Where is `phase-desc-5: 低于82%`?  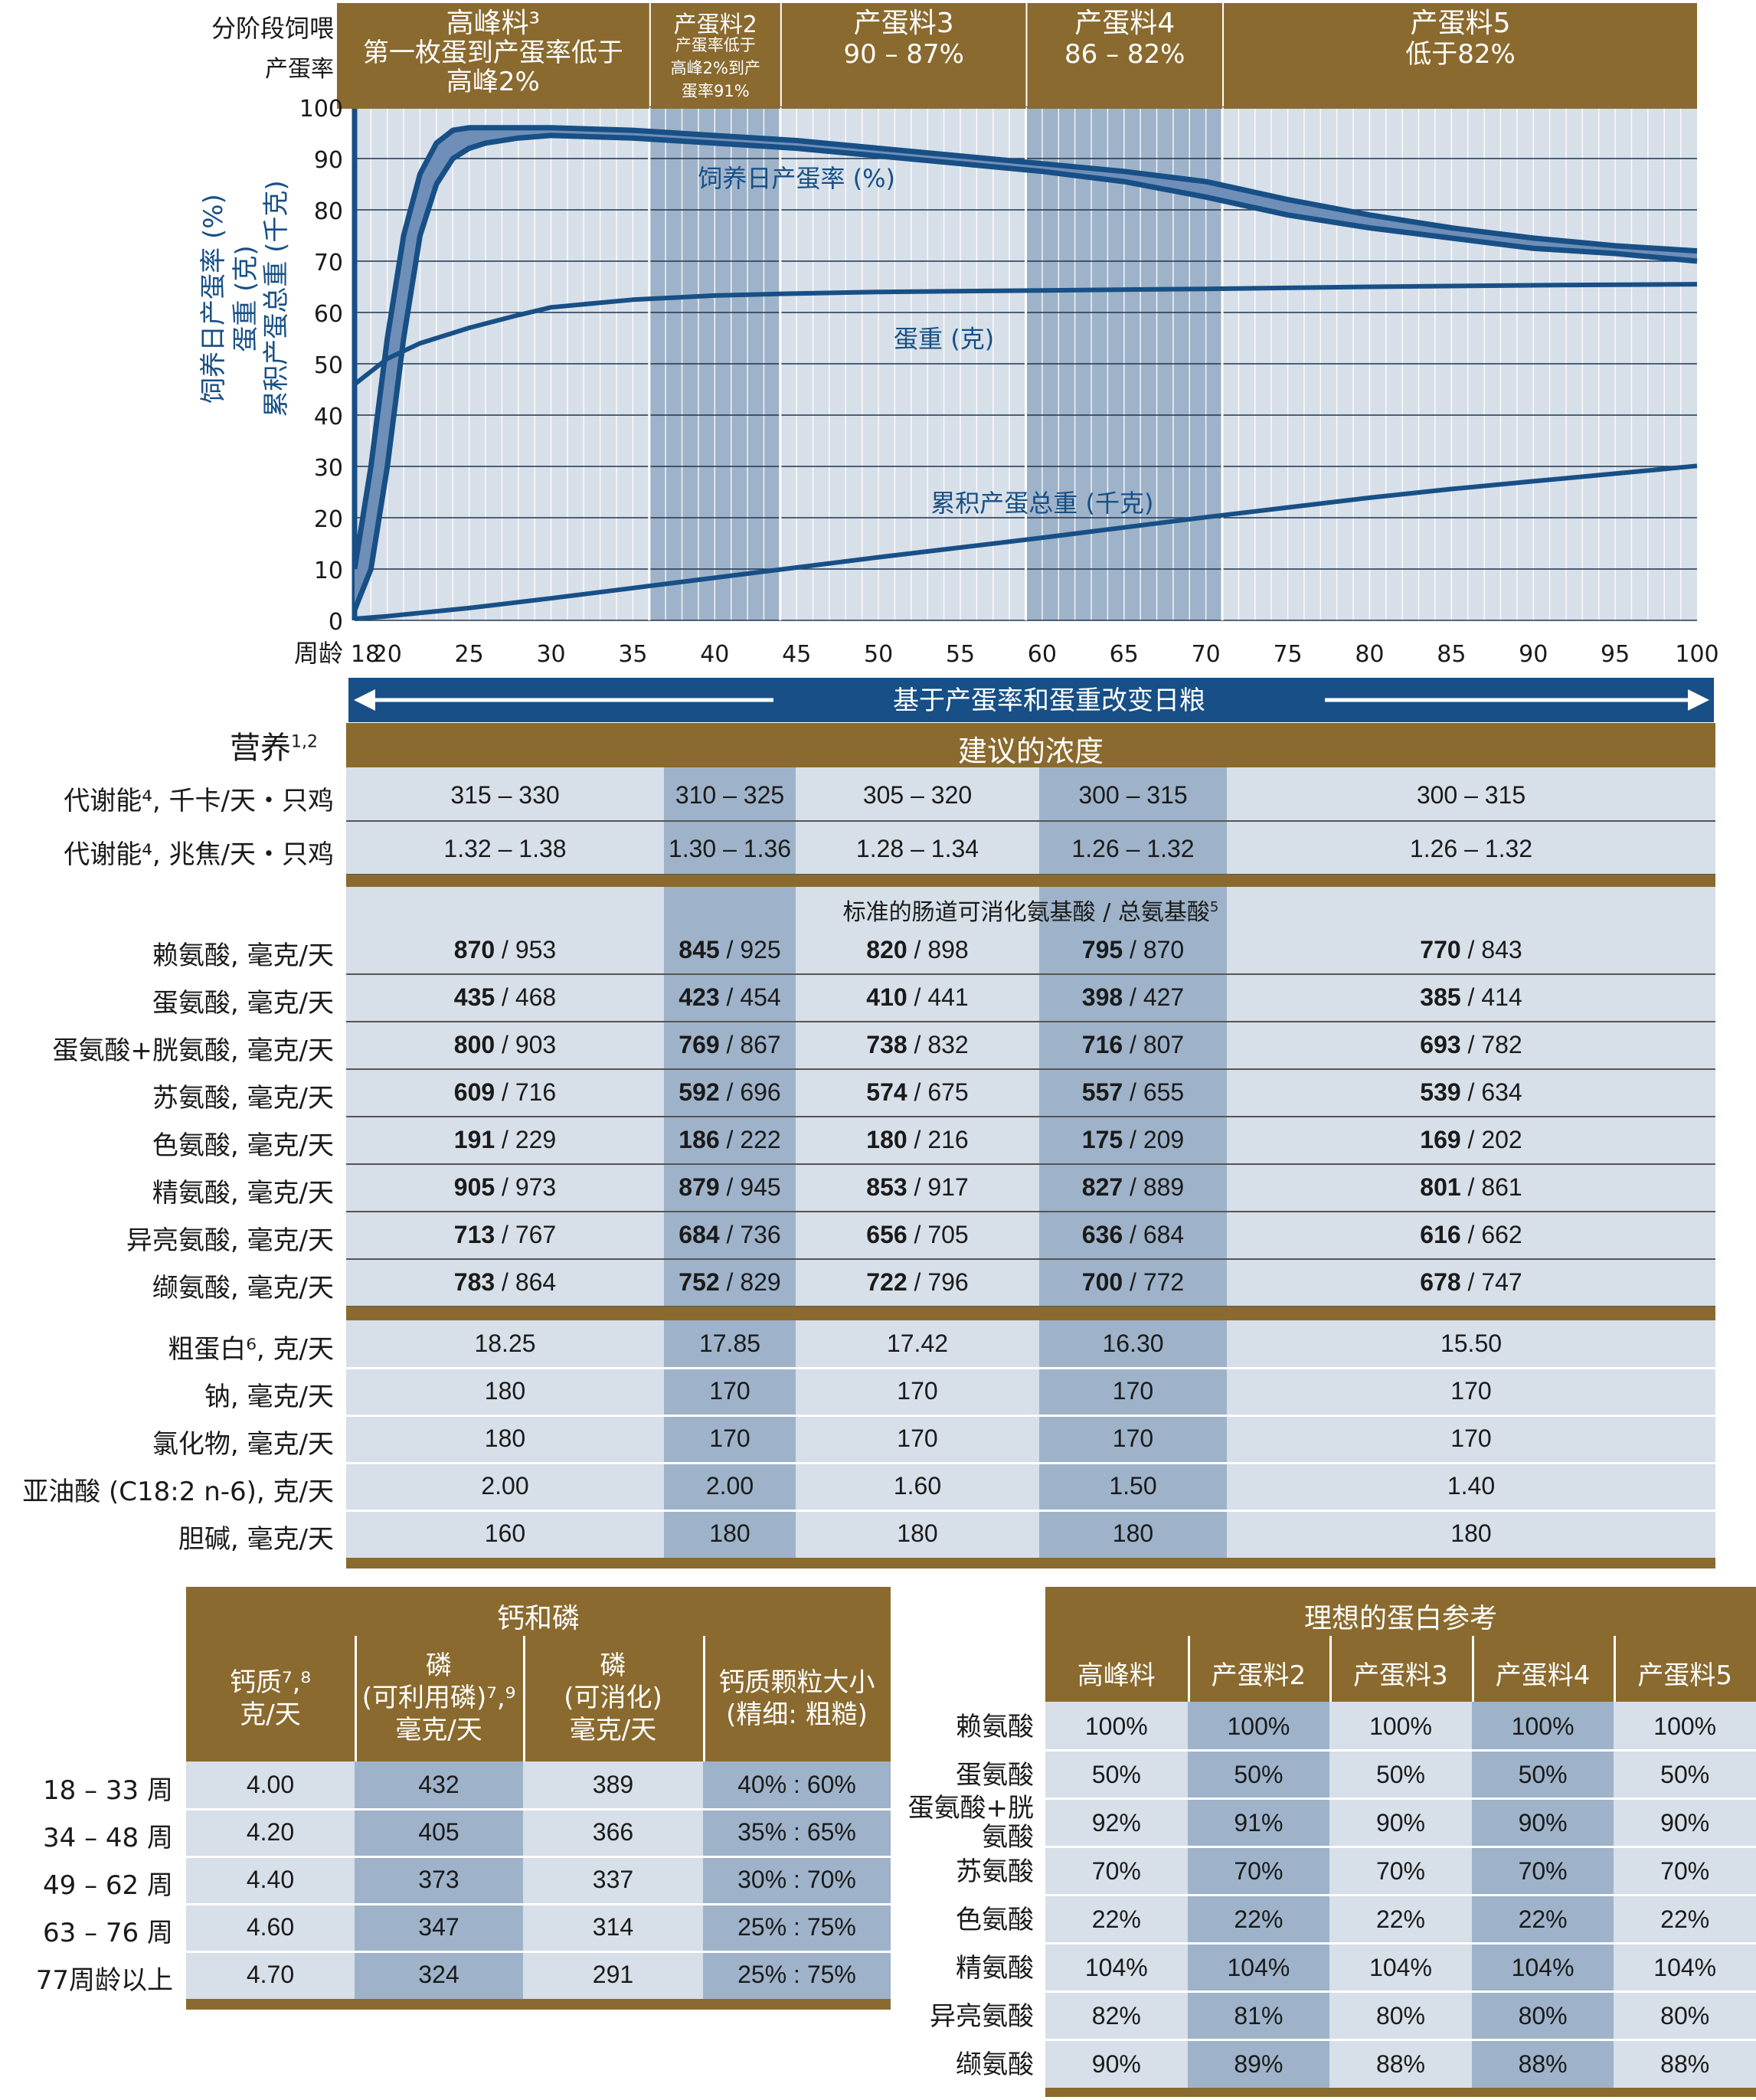
phase-desc-5: 低于82% is located at coordinates (1460, 54).